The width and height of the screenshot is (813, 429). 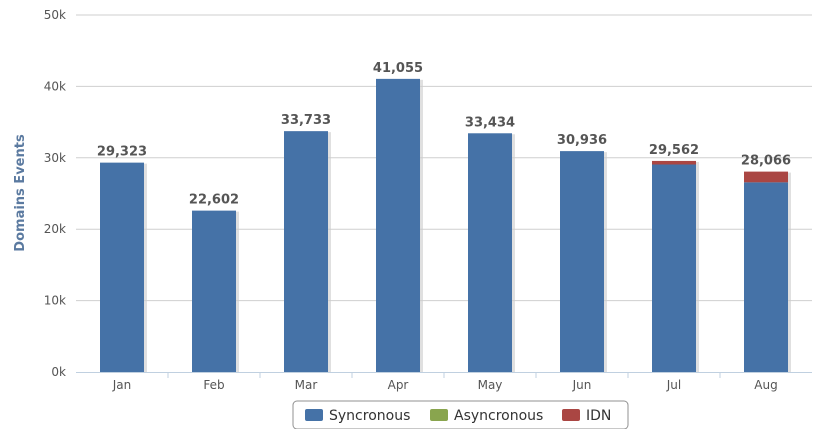 I want to click on x-axis: Jan Feb Mar Apr May Jun Jul Aug, so click(x=444, y=382).